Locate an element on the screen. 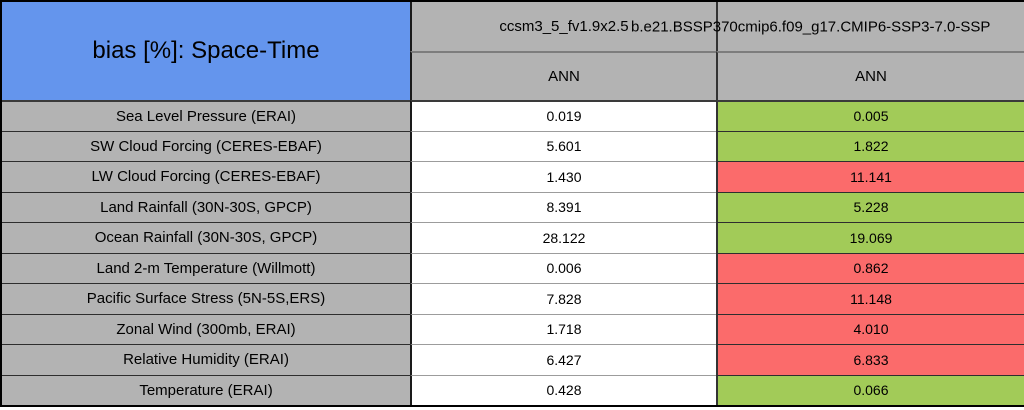  model2-value: 5.228 is located at coordinates (870, 206).